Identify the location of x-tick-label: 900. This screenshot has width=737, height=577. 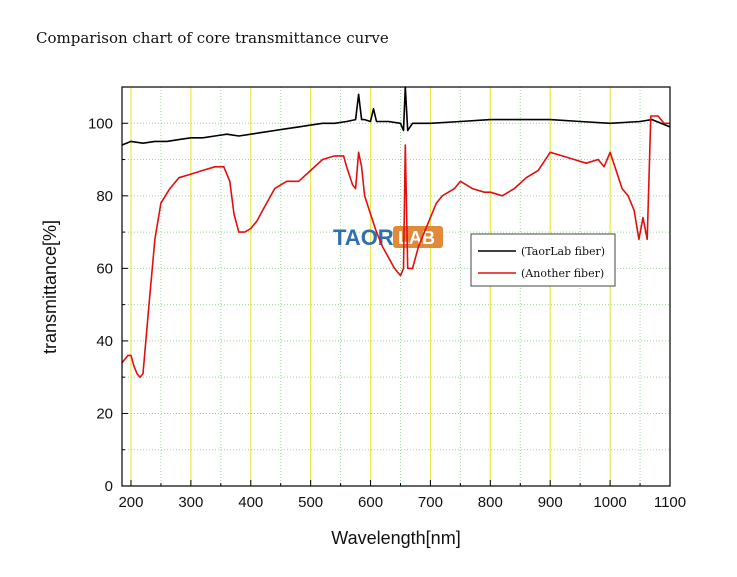
(550, 502).